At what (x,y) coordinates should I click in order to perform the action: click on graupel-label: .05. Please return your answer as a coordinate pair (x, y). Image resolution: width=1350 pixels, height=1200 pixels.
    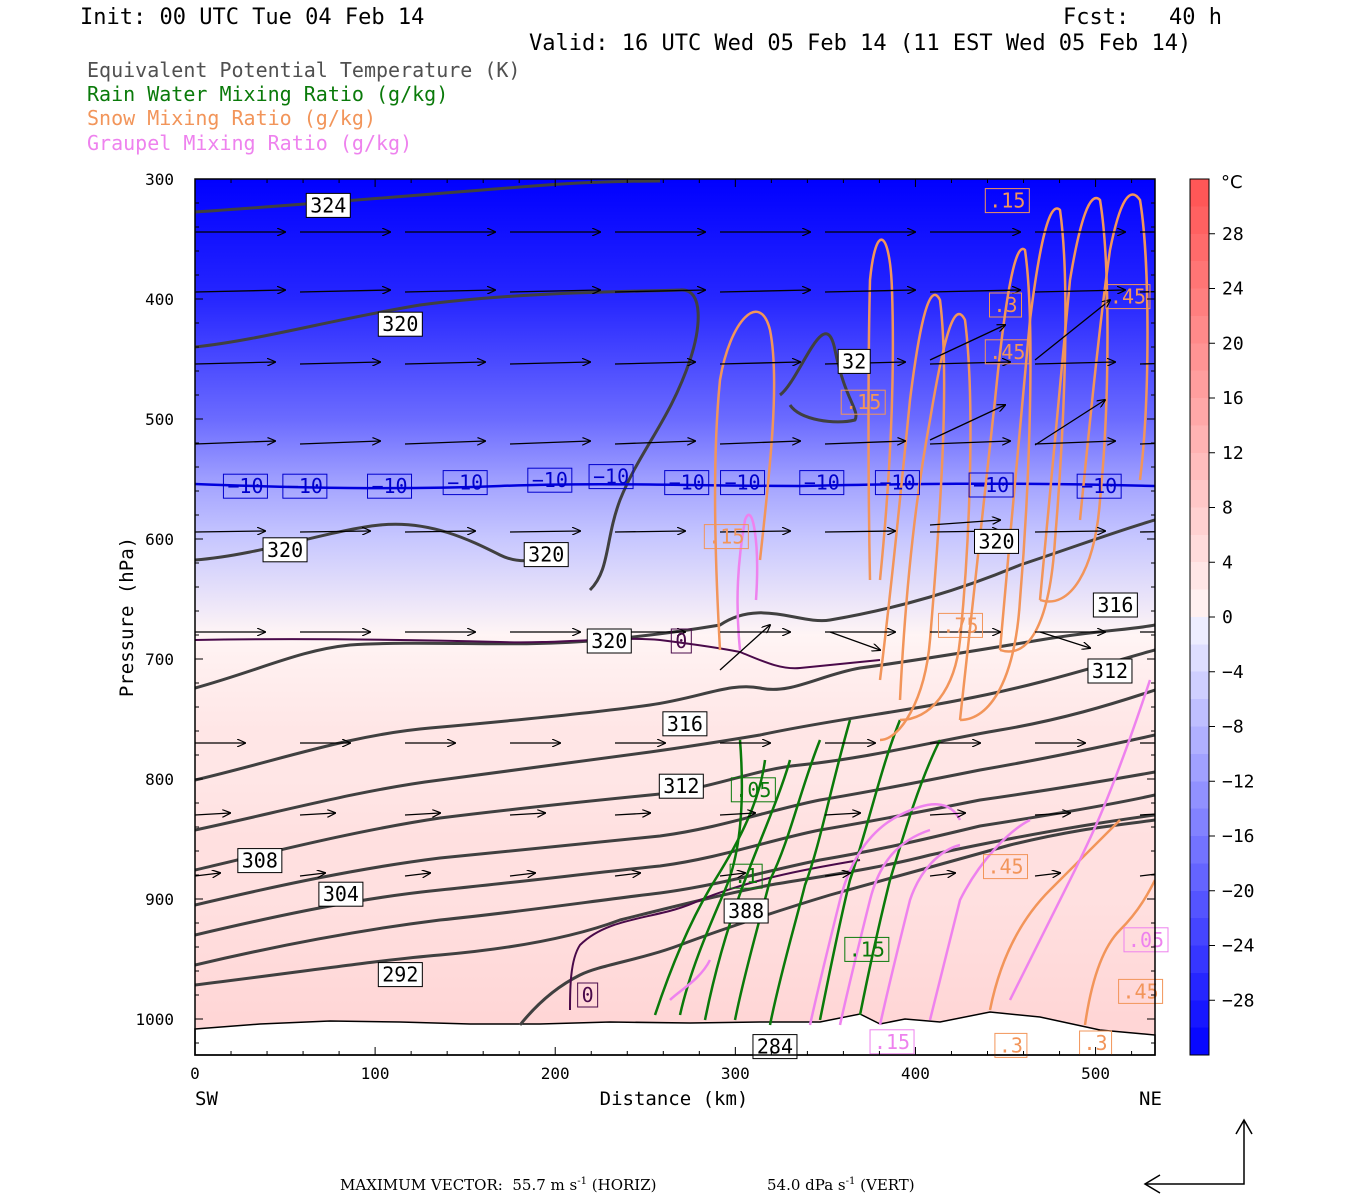
    Looking at the image, I should click on (1146, 940).